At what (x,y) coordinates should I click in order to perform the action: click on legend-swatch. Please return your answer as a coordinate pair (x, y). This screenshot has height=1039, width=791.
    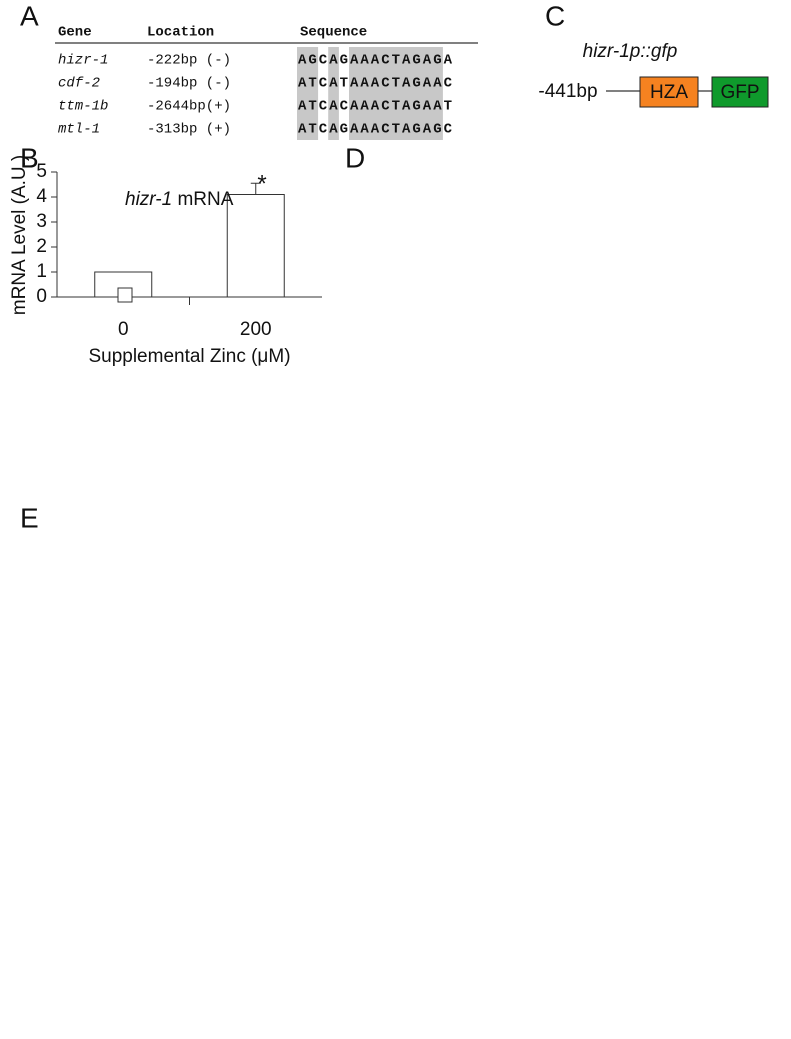
    Looking at the image, I should click on (125, 295).